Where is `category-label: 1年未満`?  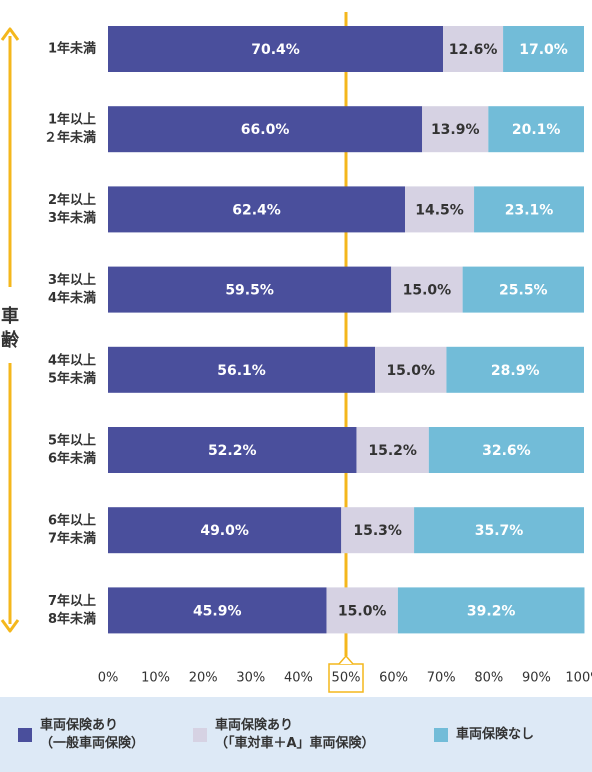 category-label: 1年未満 is located at coordinates (72, 49).